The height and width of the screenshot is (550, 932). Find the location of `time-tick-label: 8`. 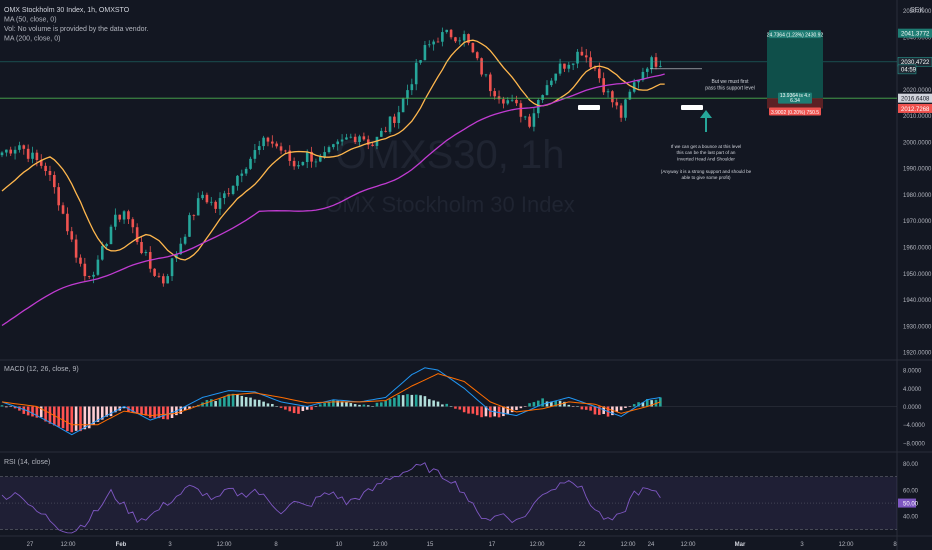

time-tick-label: 8 is located at coordinates (895, 545).